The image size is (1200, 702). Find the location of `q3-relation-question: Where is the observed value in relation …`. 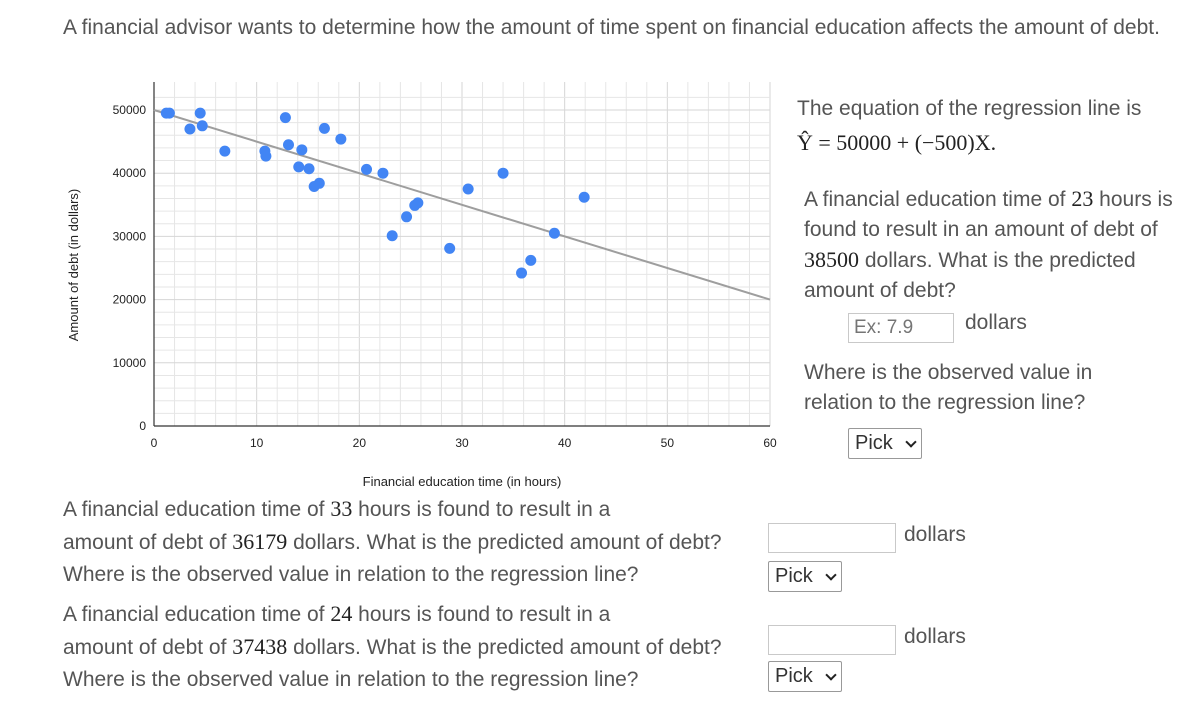

q3-relation-question: Where is the observed value in relation … is located at coordinates (351, 679).